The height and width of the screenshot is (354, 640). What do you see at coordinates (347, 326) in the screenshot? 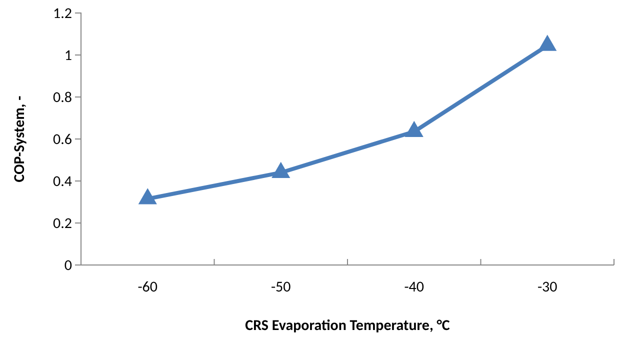
I see `x-axis-title: CRS Evaporation Temperature, °C` at bounding box center [347, 326].